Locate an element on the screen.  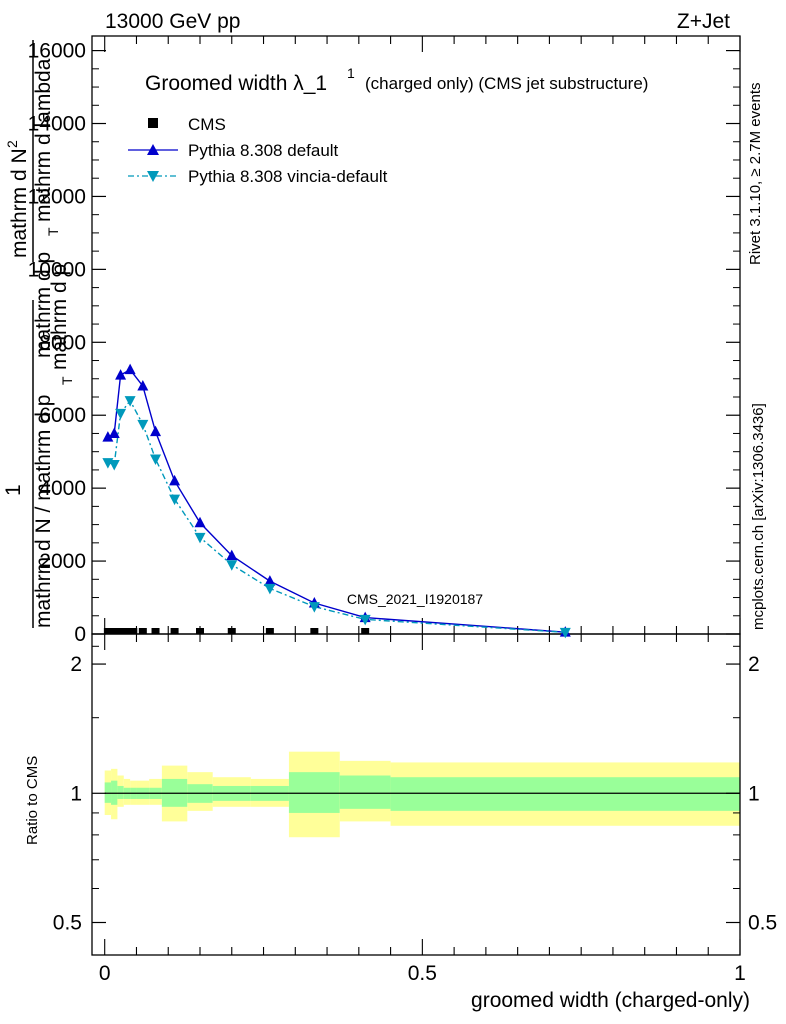
header-left: 13000 GeV pp is located at coordinates (172, 21).